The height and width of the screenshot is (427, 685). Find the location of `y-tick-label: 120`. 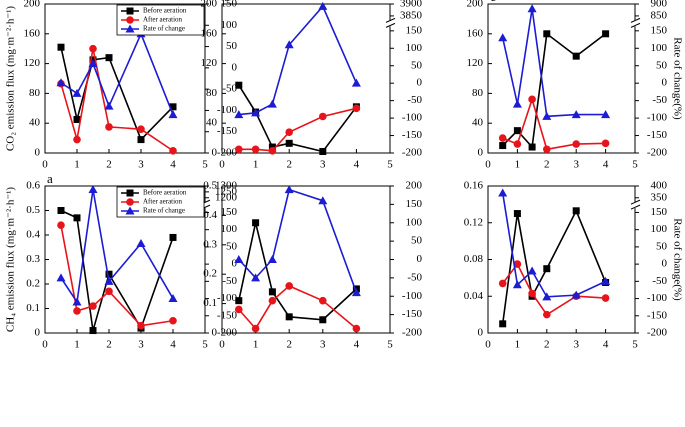

y-tick-label: 120 is located at coordinates (209, 63).